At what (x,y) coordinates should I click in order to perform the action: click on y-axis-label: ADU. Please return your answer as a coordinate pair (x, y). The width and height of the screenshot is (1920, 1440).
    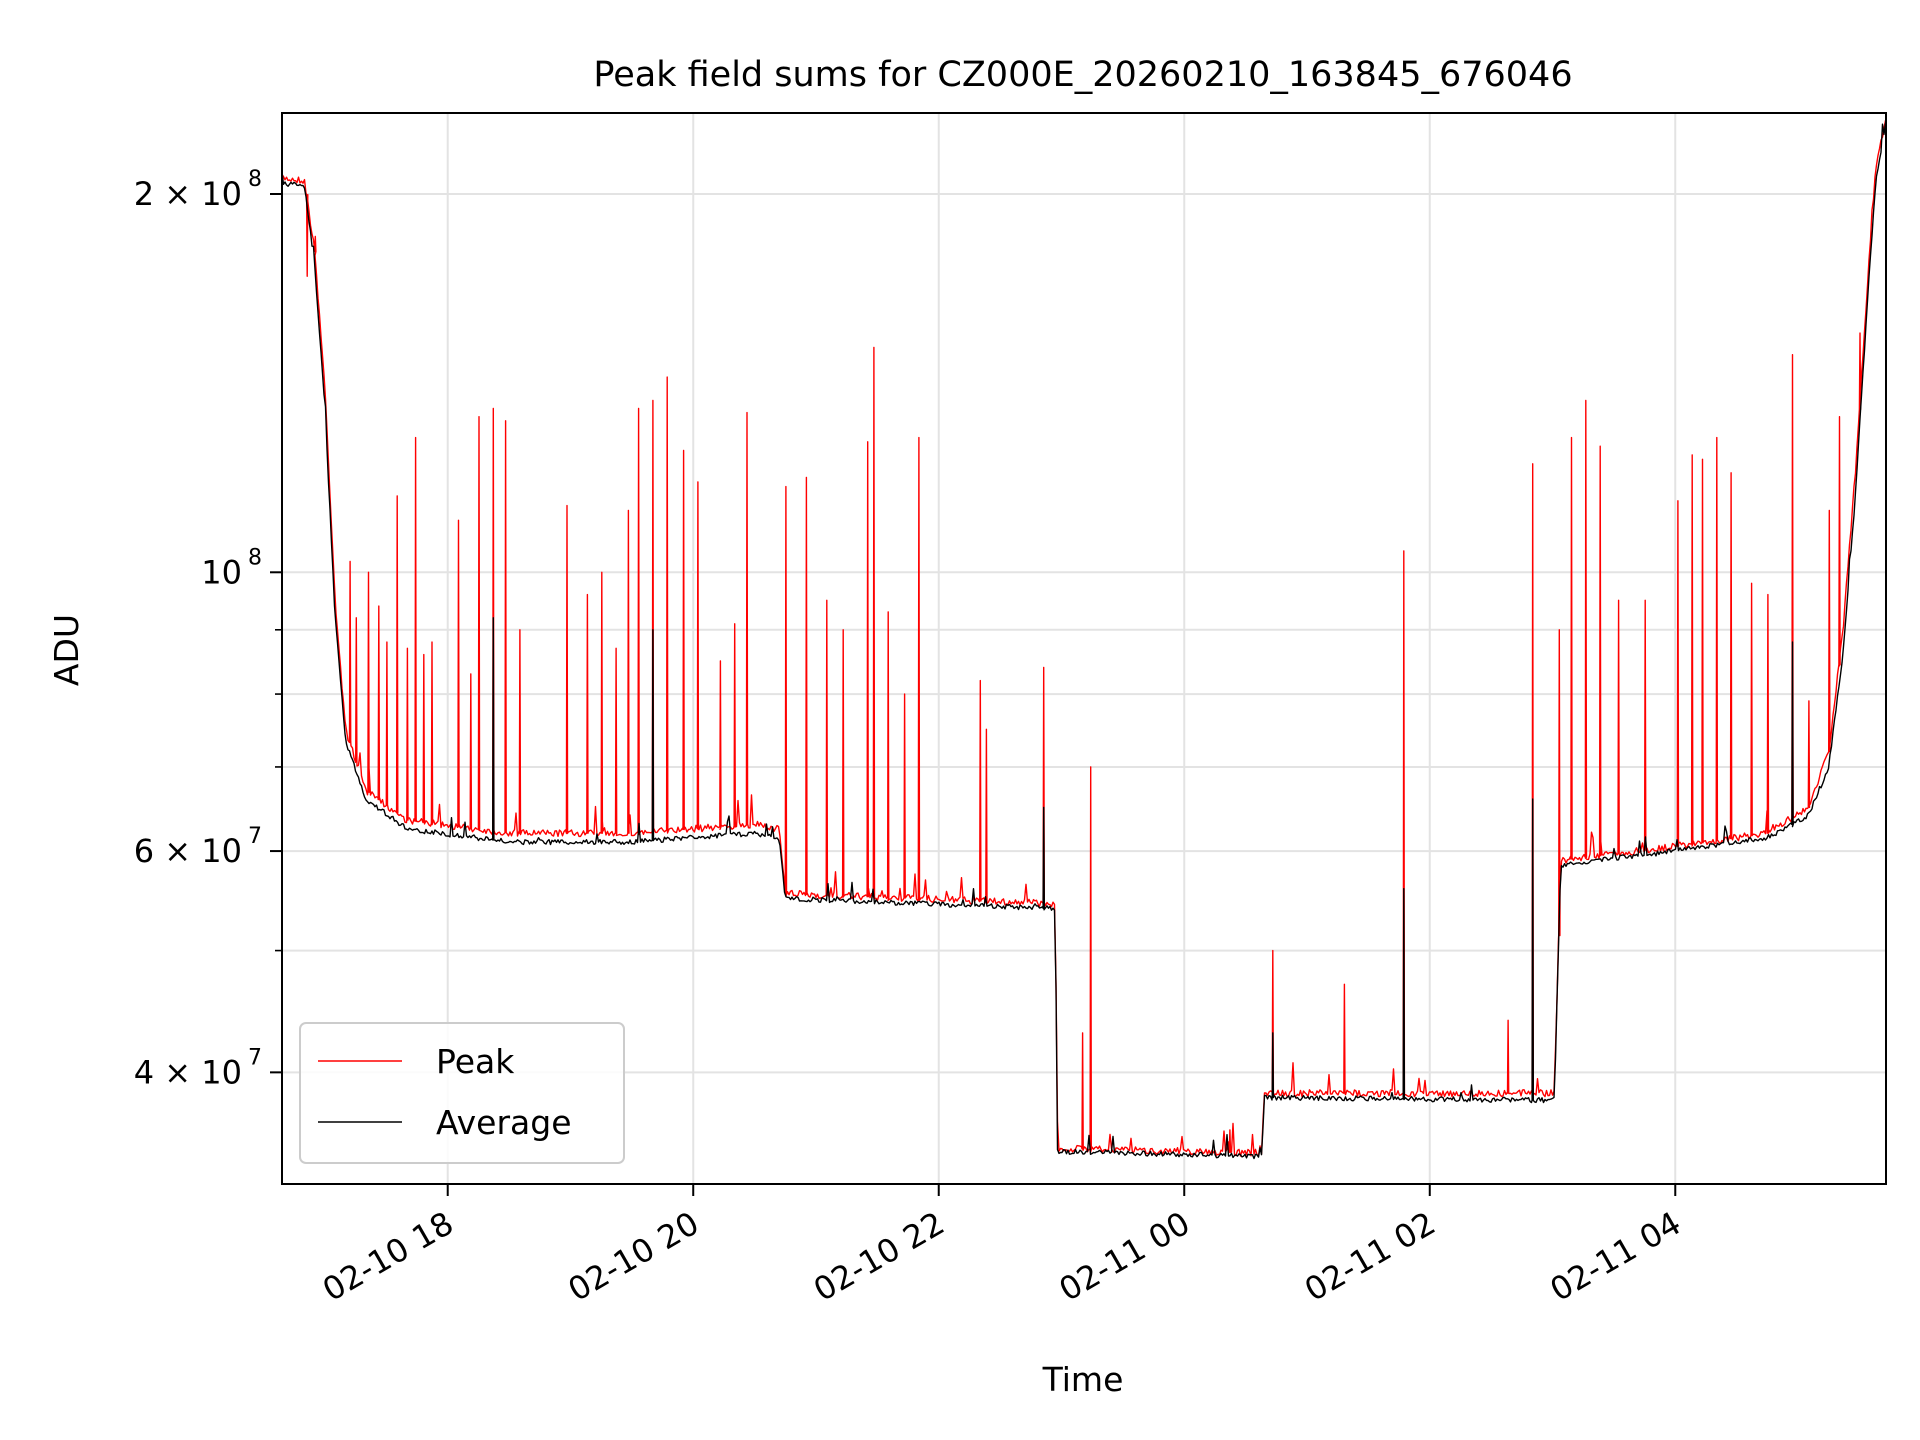
    Looking at the image, I should click on (66, 650).